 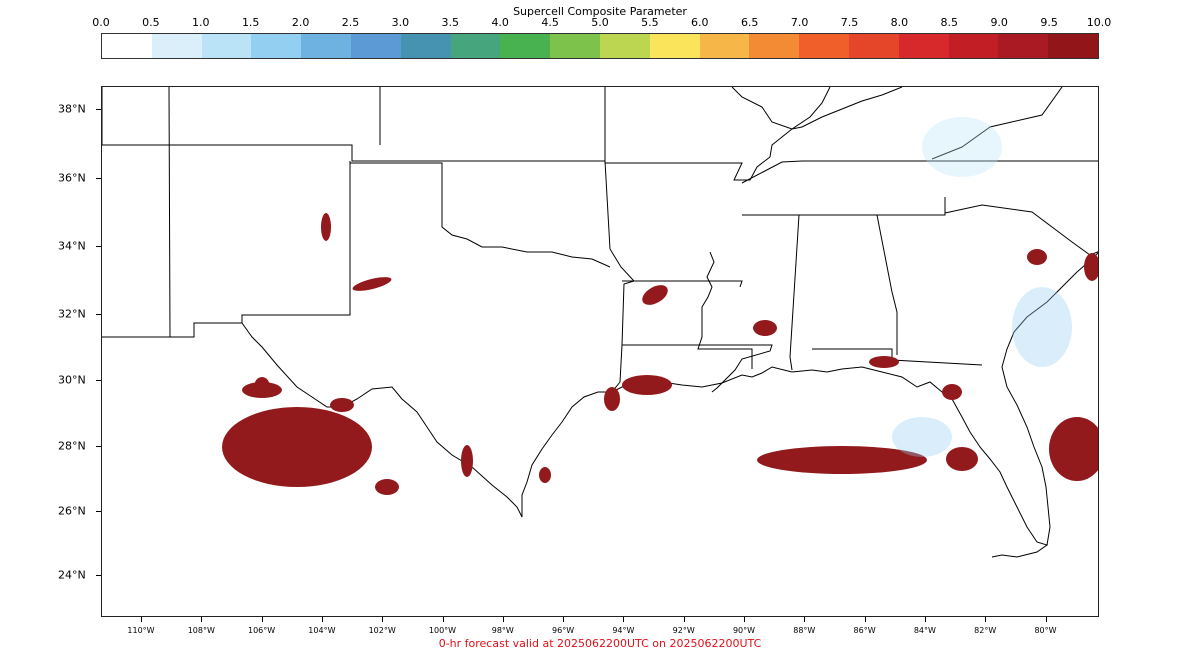 I want to click on longitude-label: 102°W, so click(x=382, y=630).